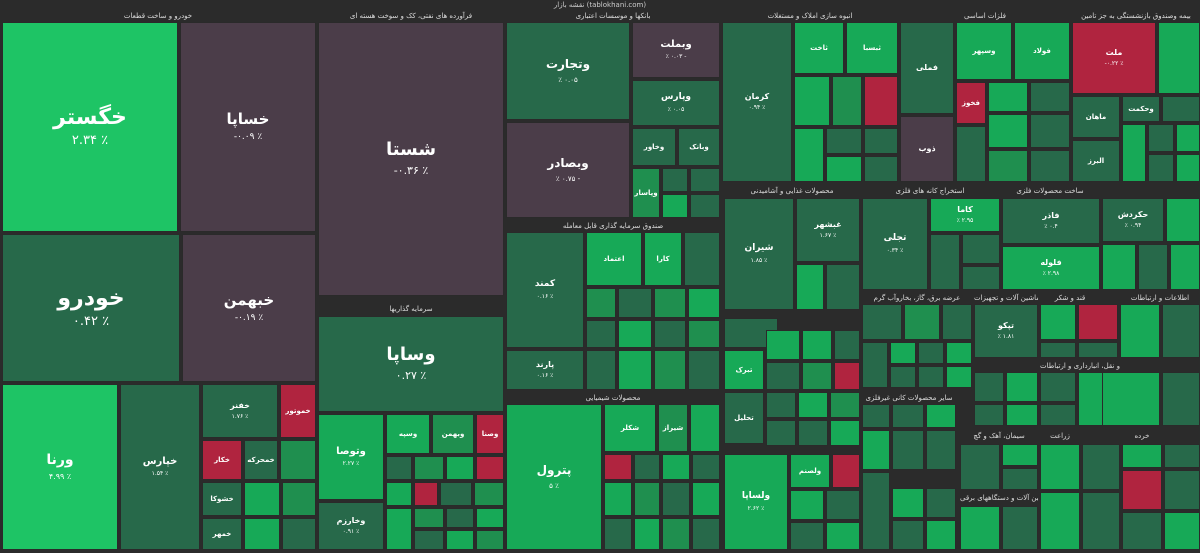 This screenshot has height=553, width=1200. What do you see at coordinates (1006, 331) in the screenshot?
I see `stock-tile: تپکو ٪ ۱.۸۱` at bounding box center [1006, 331].